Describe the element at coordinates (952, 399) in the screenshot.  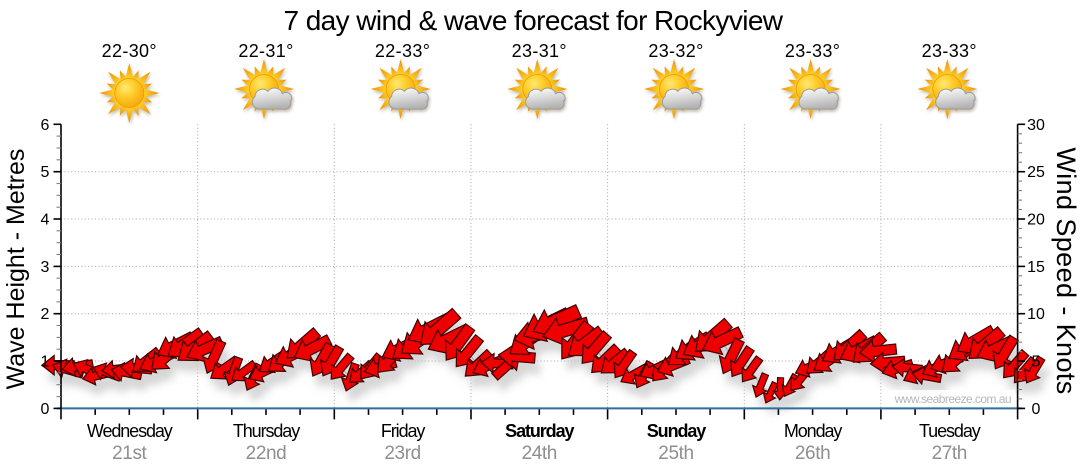
I see `svg-text: www.seabreeze.com.au` at that location.